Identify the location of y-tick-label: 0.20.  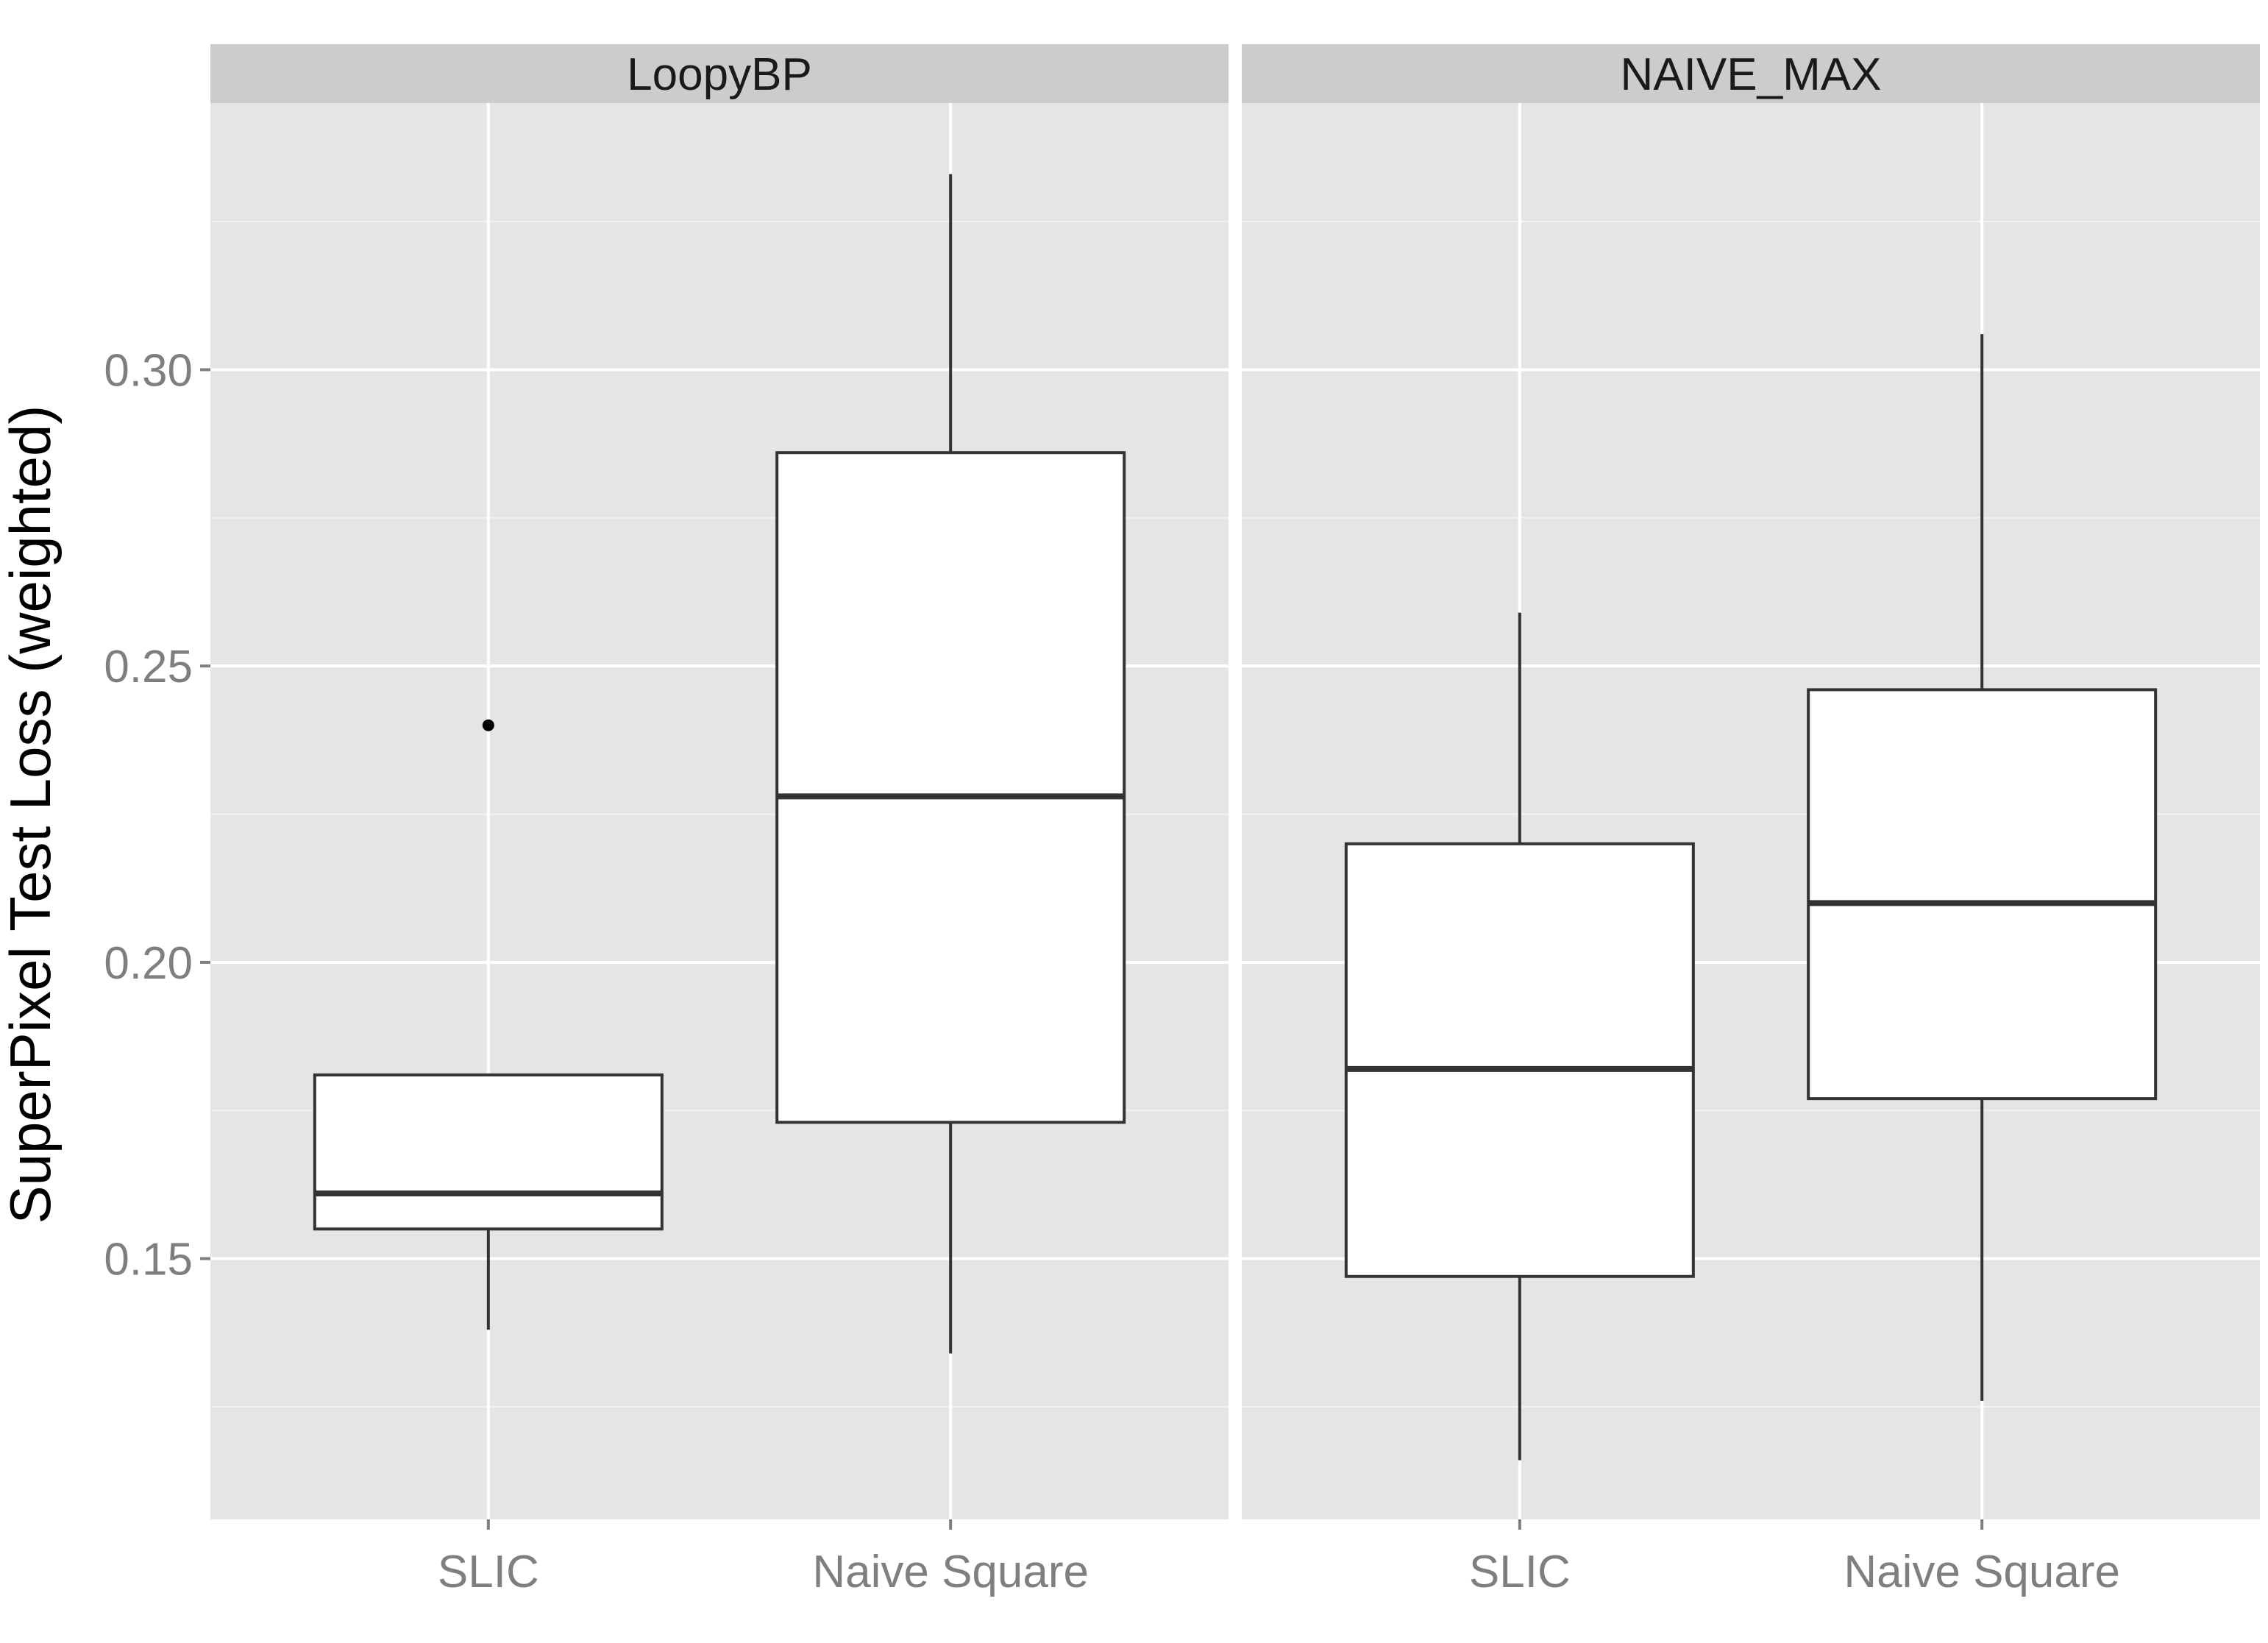
(148, 963).